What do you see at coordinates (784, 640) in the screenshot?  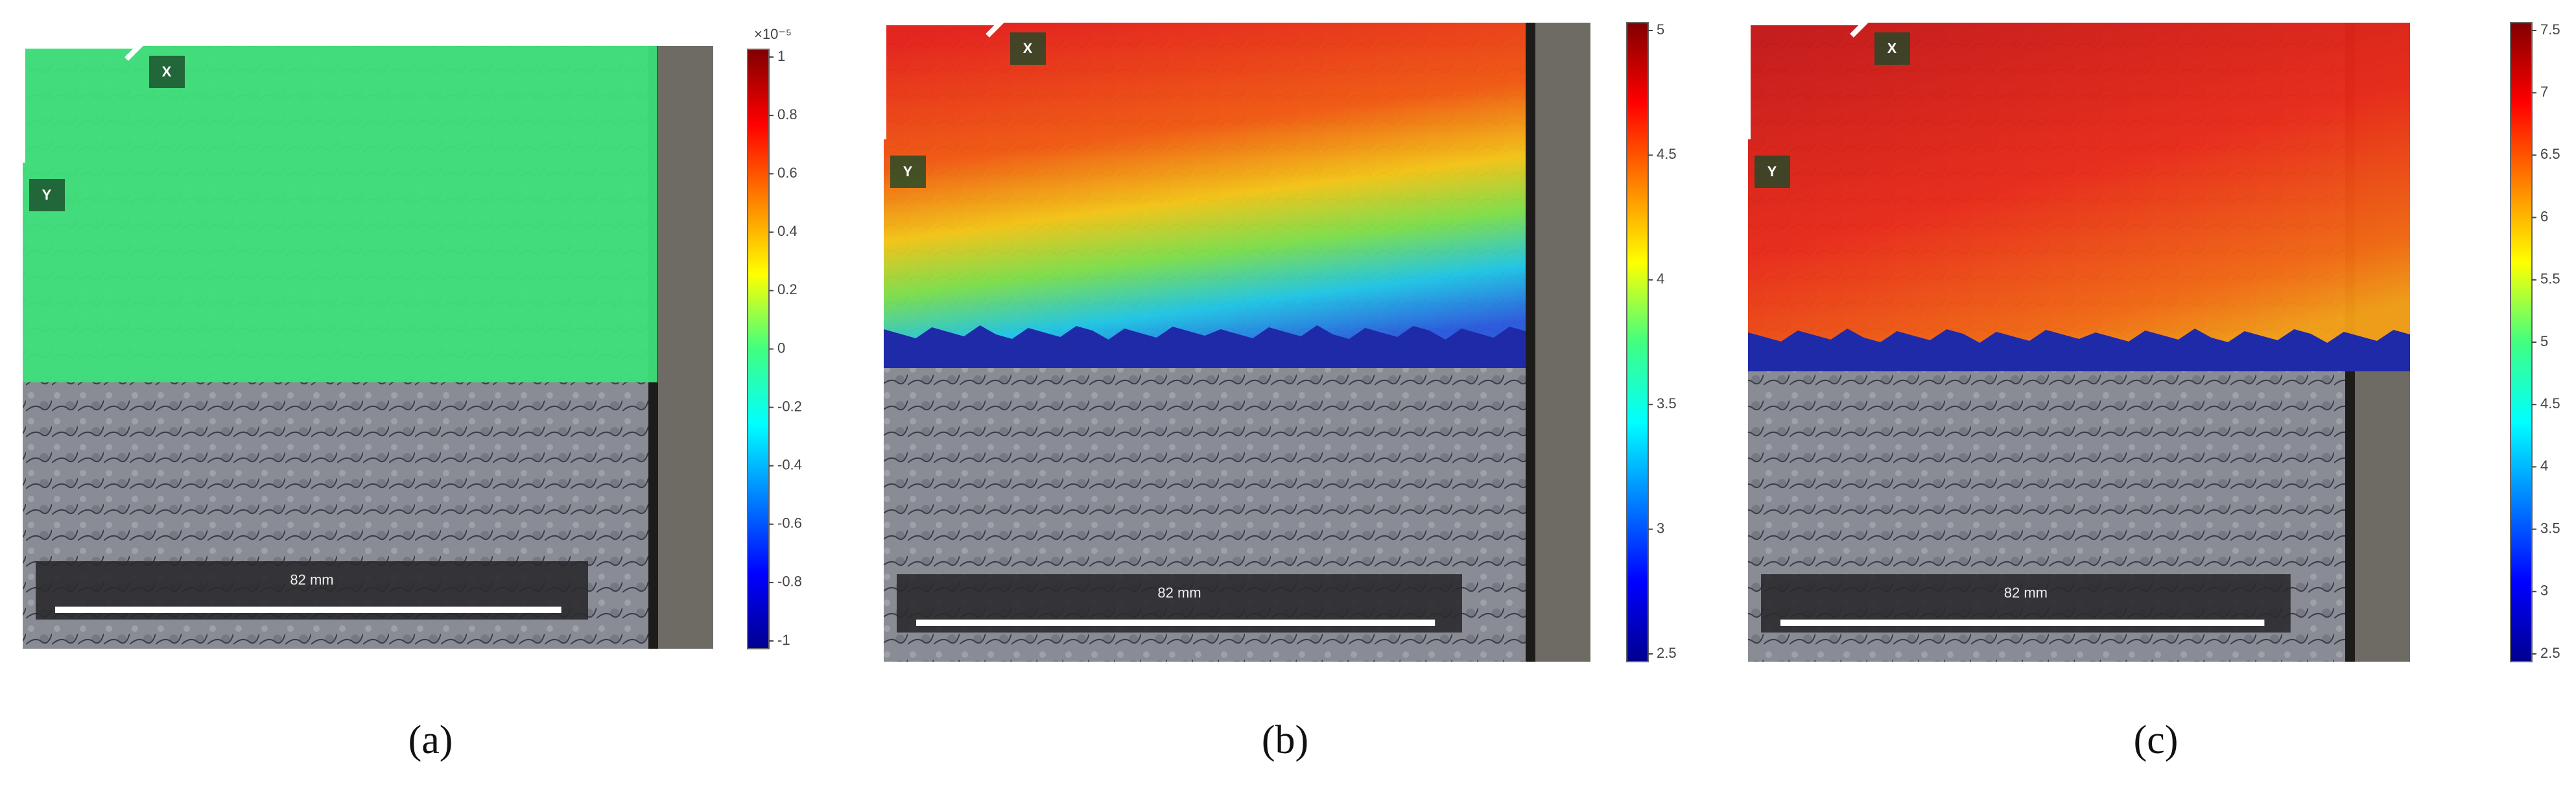 I see `colorbar-tick-label: -1` at bounding box center [784, 640].